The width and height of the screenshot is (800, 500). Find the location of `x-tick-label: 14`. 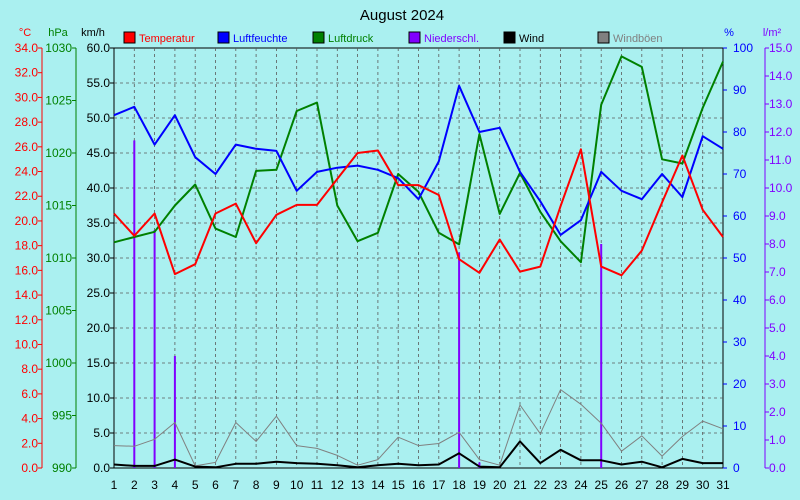

x-tick-label: 14 is located at coordinates (378, 485).